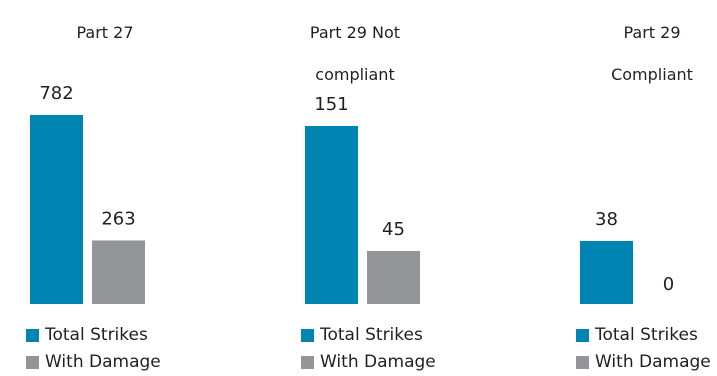  What do you see at coordinates (118, 218) in the screenshot?
I see `data-label-with-damage: 263` at bounding box center [118, 218].